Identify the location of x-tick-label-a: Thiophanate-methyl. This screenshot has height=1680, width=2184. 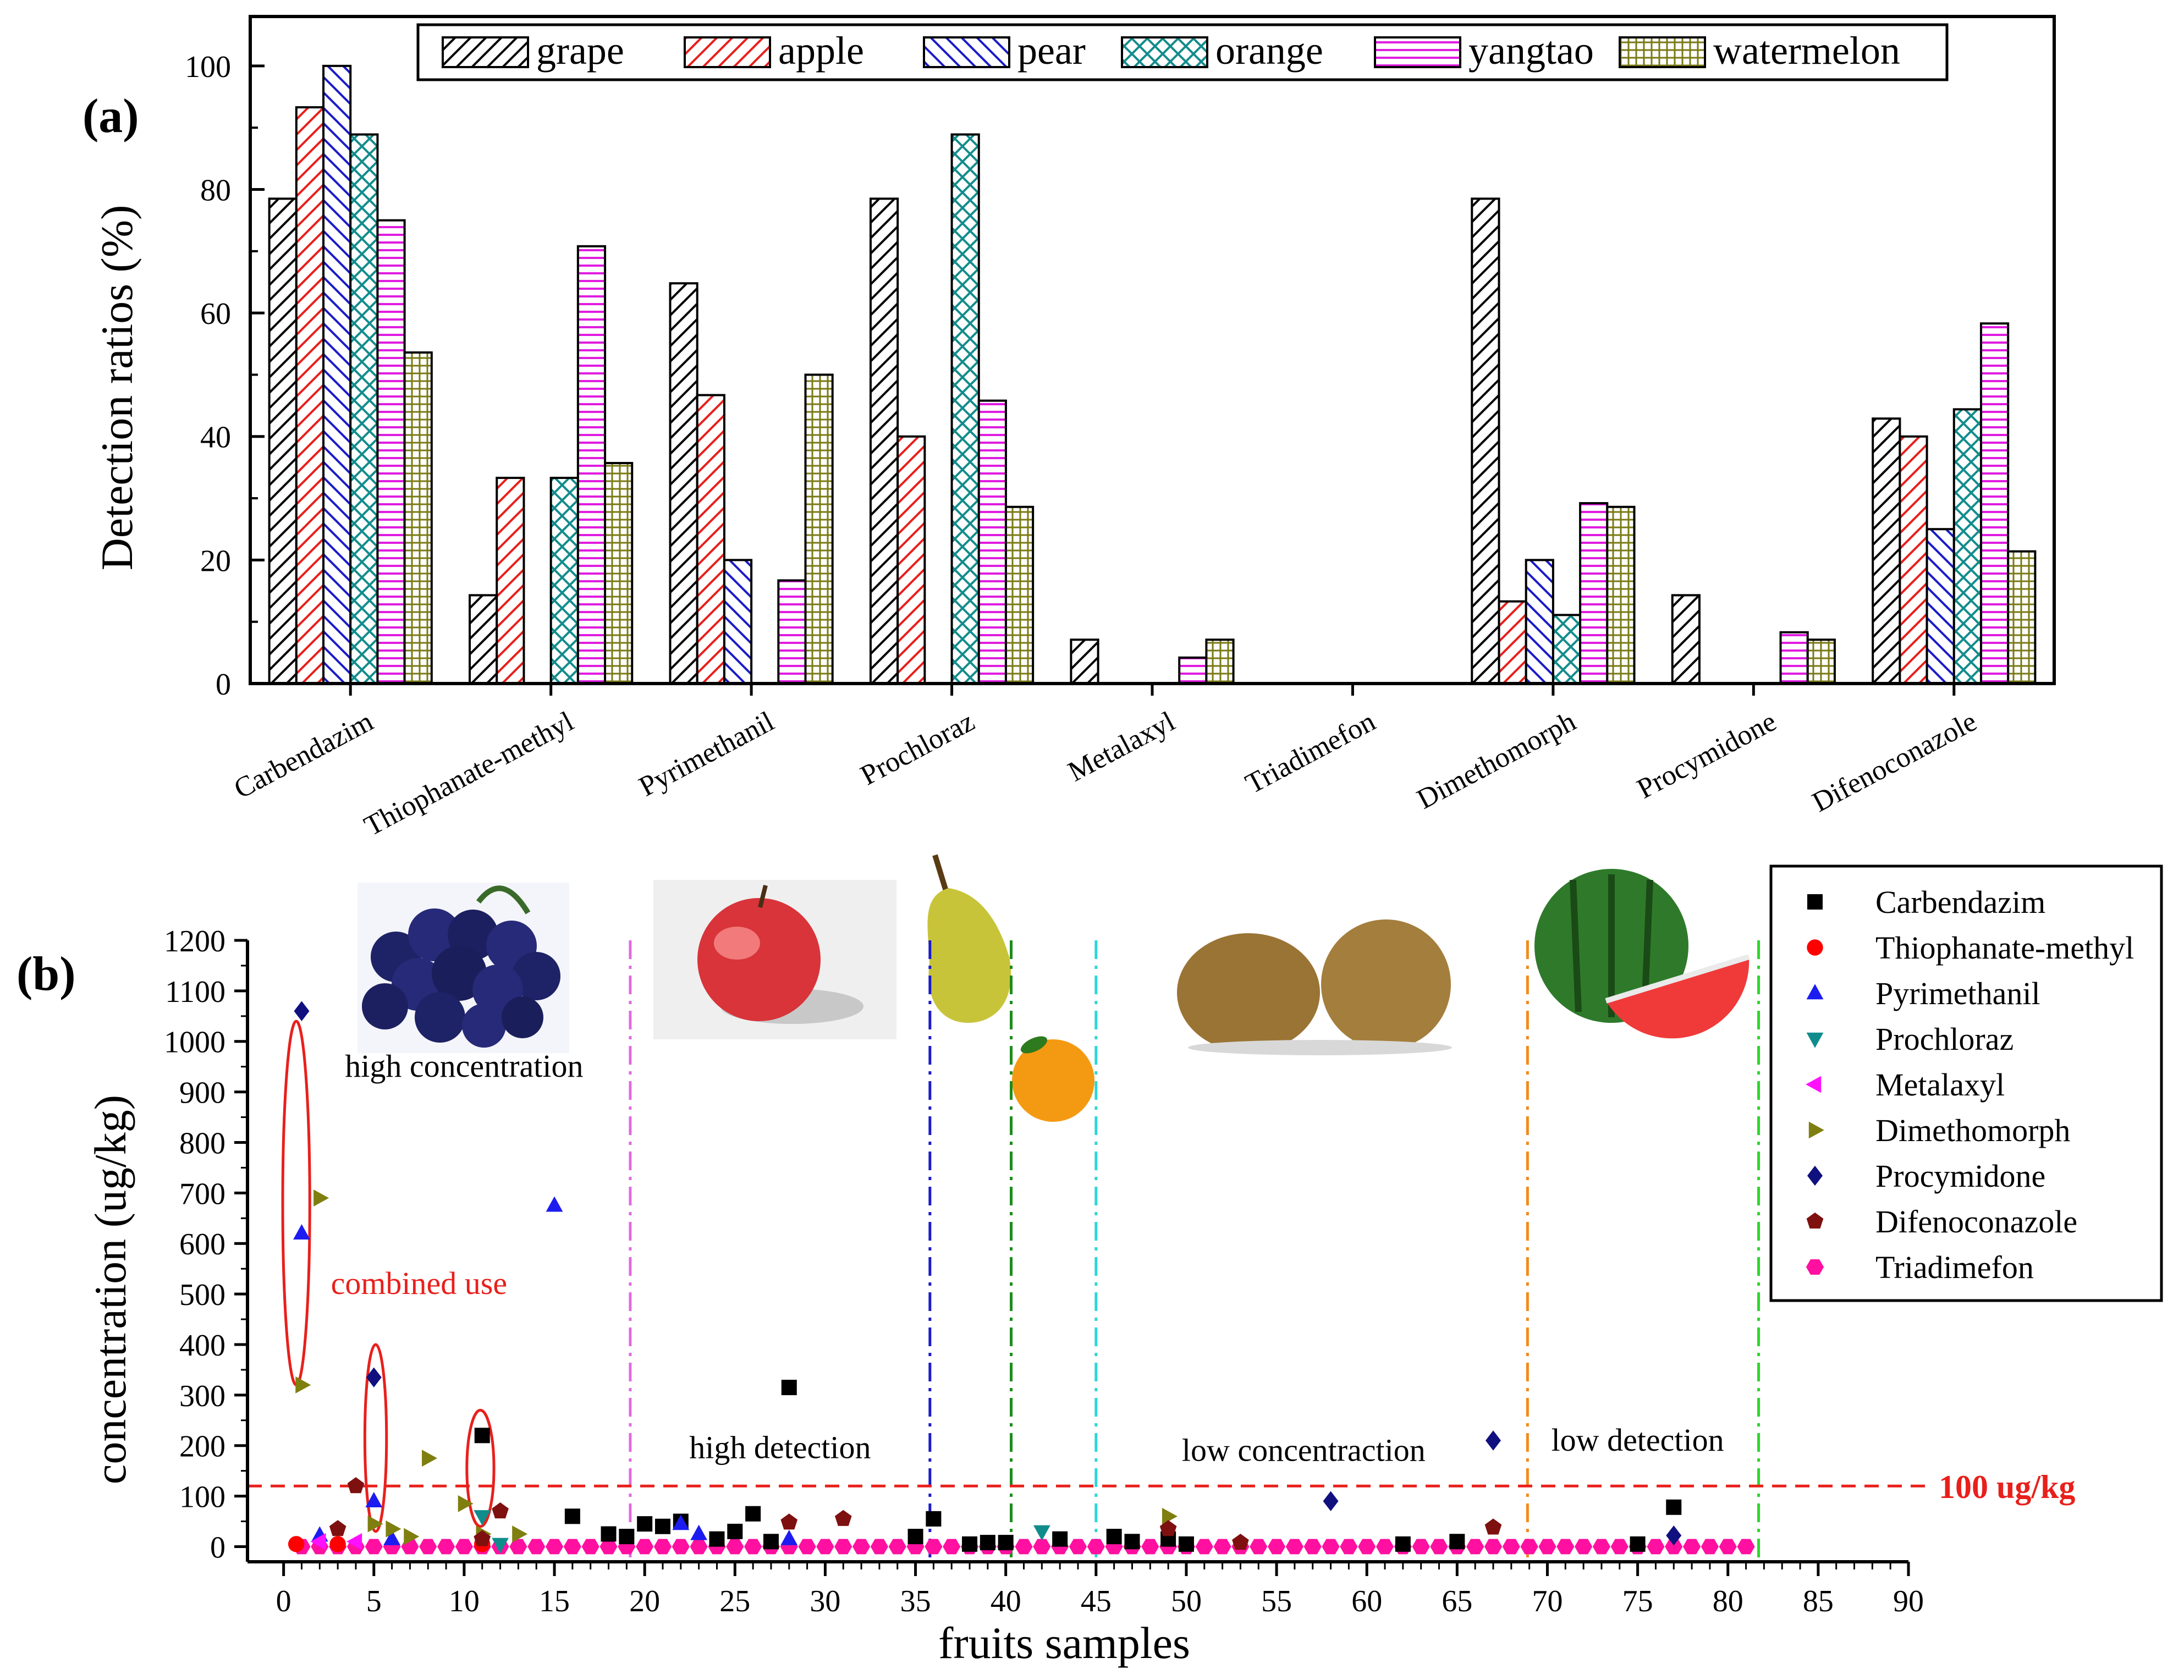
(469, 774).